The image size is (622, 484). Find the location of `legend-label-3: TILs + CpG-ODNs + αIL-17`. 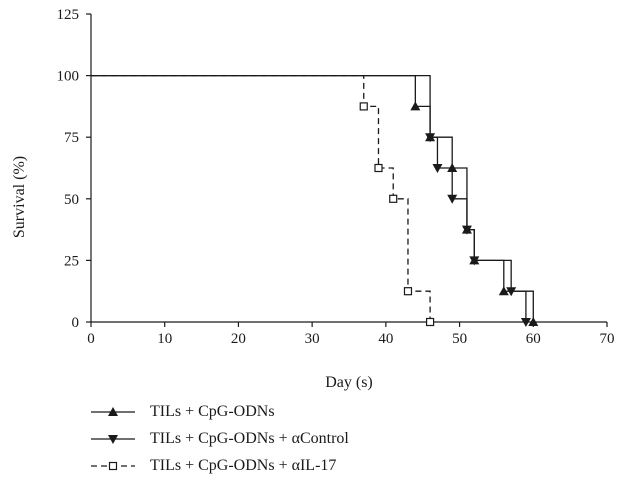

legend-label-3: TILs + CpG-ODNs + αIL-17 is located at coordinates (243, 465).